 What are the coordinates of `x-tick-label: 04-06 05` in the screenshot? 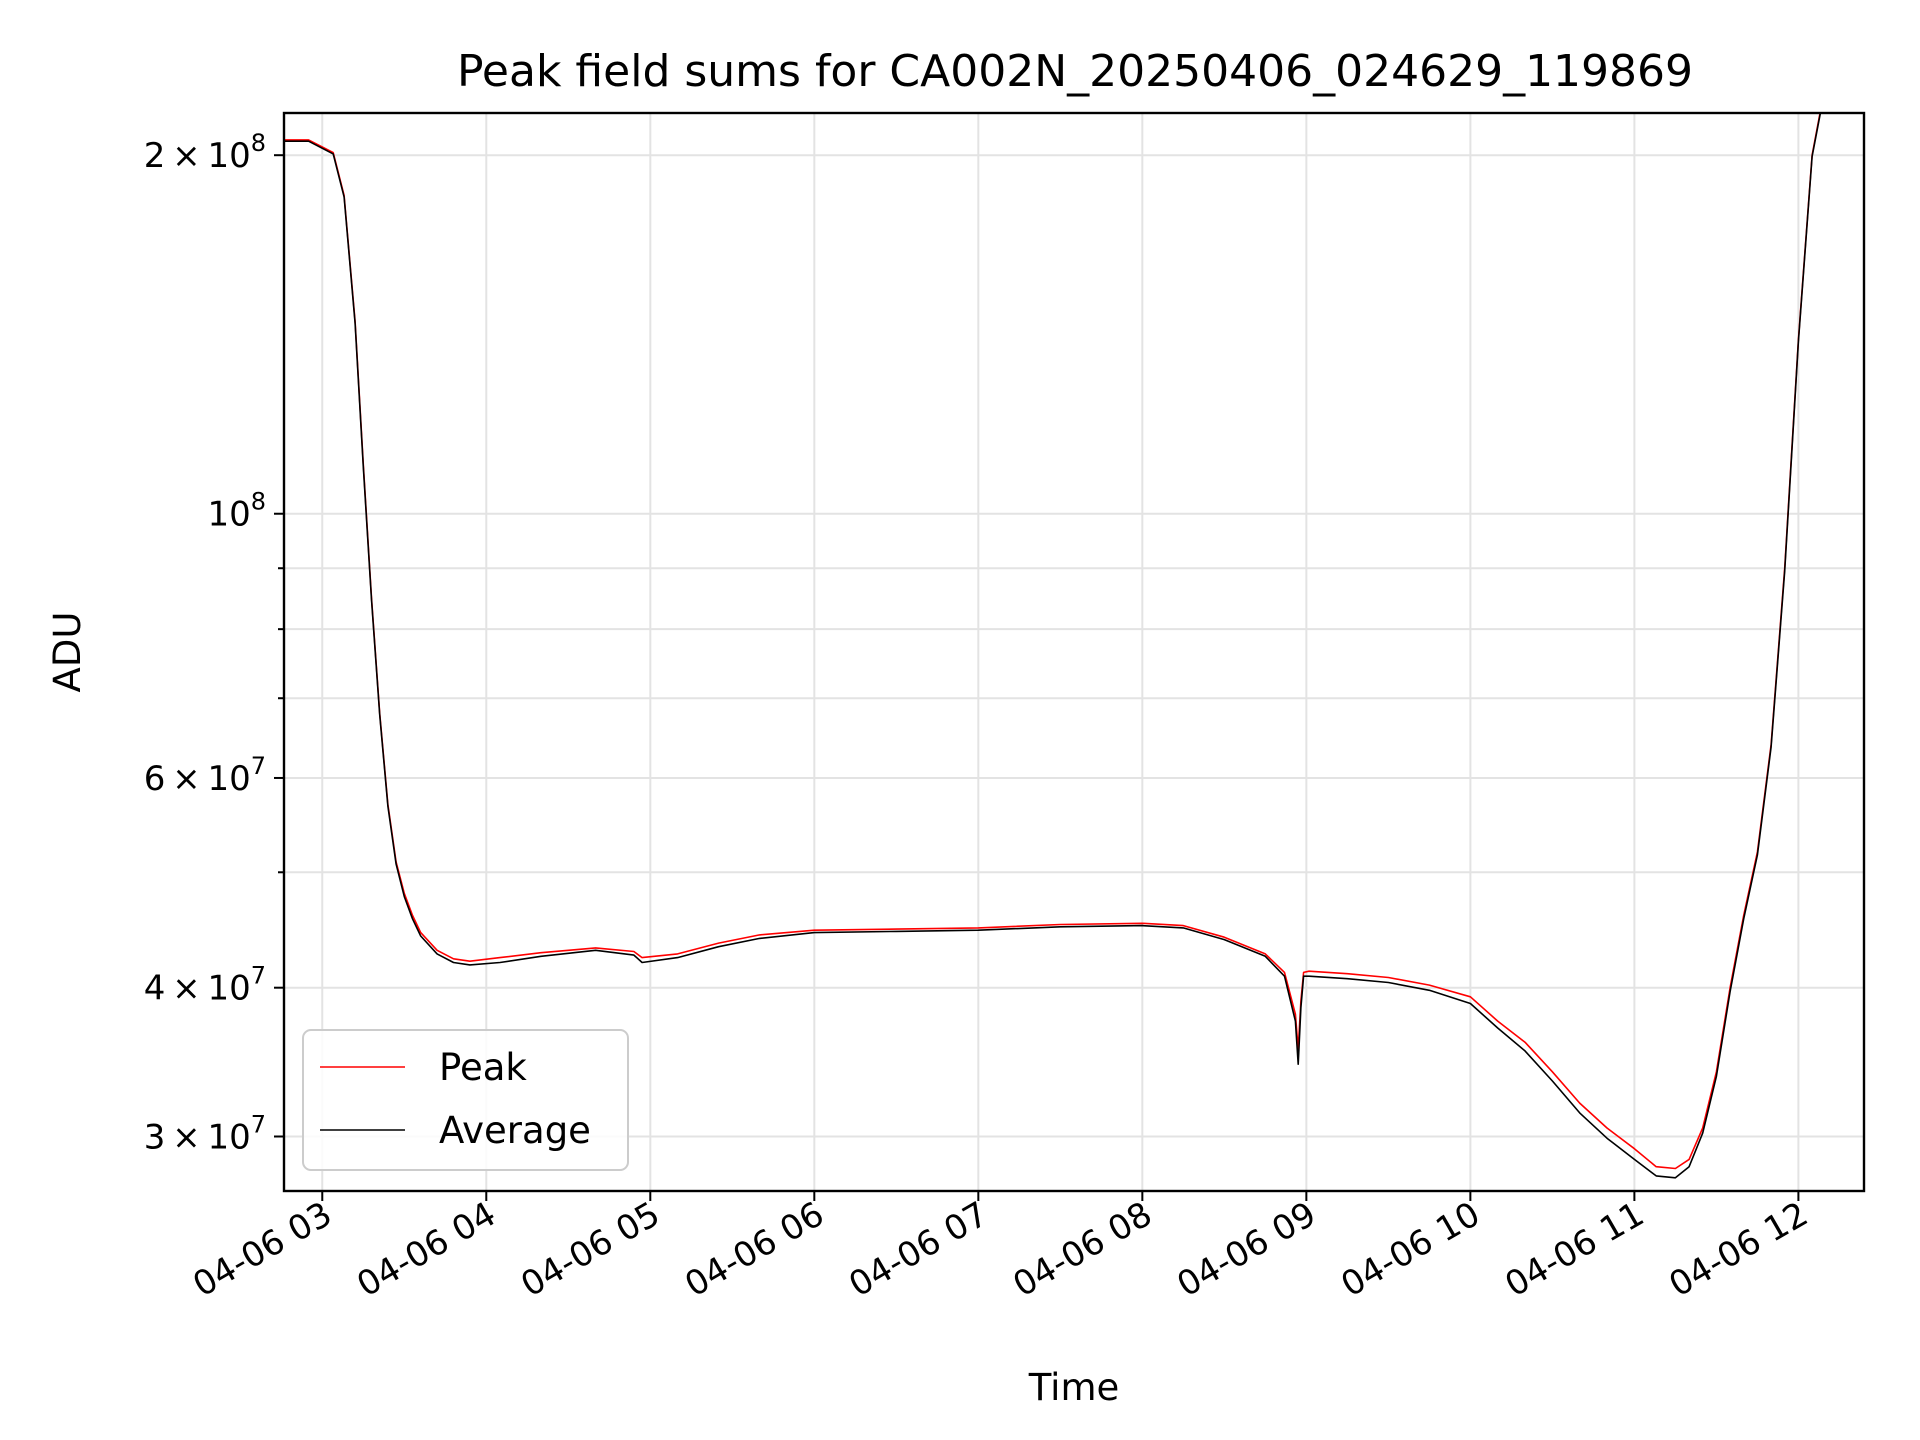 It's located at (590, 1249).